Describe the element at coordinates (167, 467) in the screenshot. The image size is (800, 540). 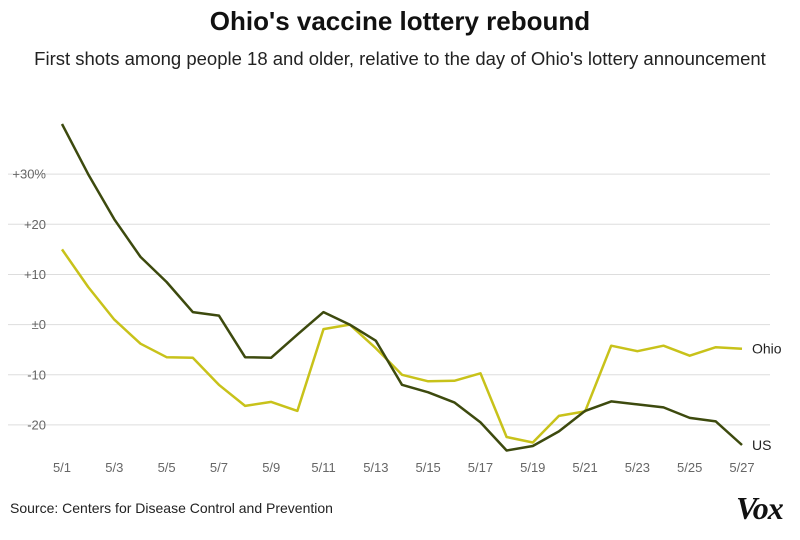
I see `x-tick-label: 5/5` at that location.